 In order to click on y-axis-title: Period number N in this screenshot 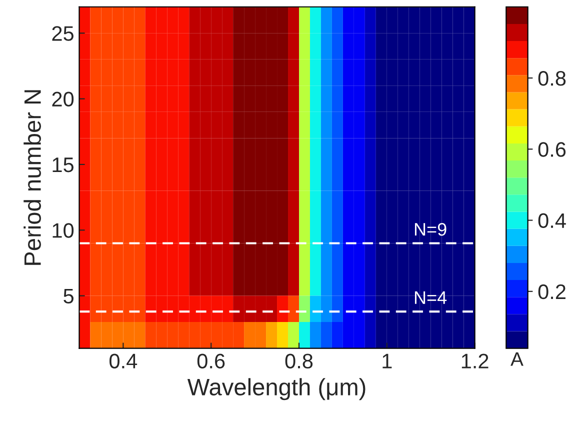, I will do `click(32, 177)`.